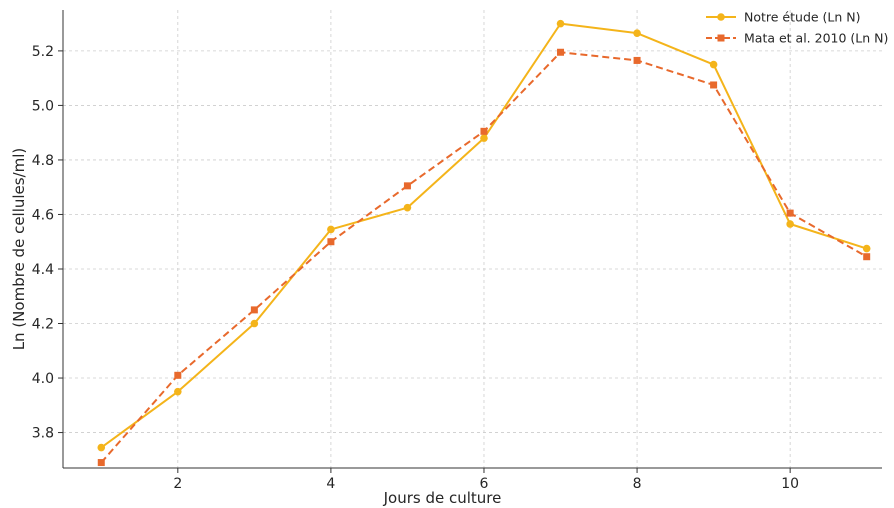 The image size is (894, 508). What do you see at coordinates (43, 106) in the screenshot?
I see `y-tick-label-6: 5.0` at bounding box center [43, 106].